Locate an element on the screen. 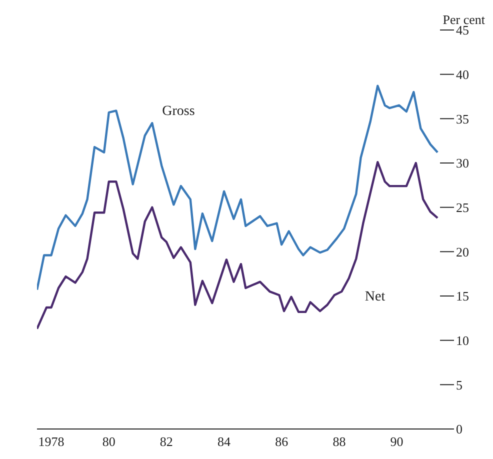  y-tick-label: 0 is located at coordinates (459, 429).